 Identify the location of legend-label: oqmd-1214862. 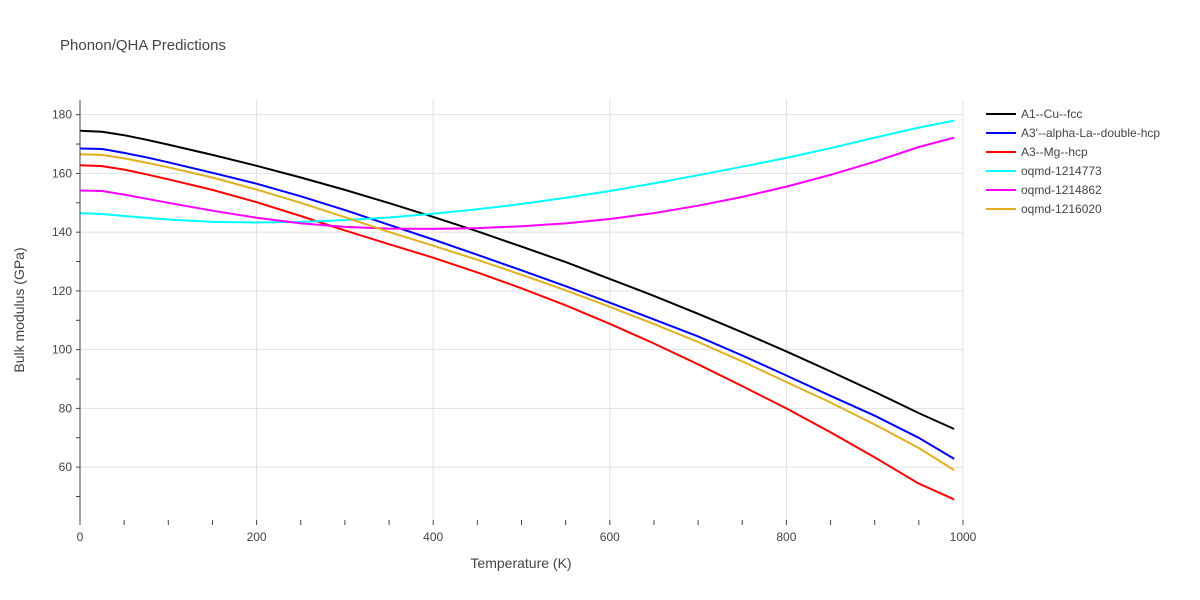
(1061, 190).